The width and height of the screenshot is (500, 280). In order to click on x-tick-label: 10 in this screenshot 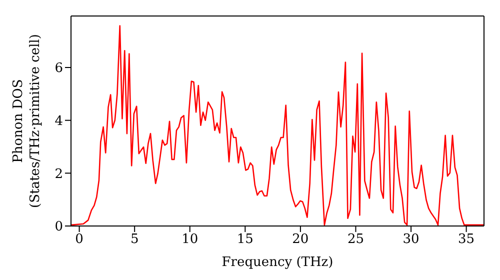, I will do `click(190, 240)`.